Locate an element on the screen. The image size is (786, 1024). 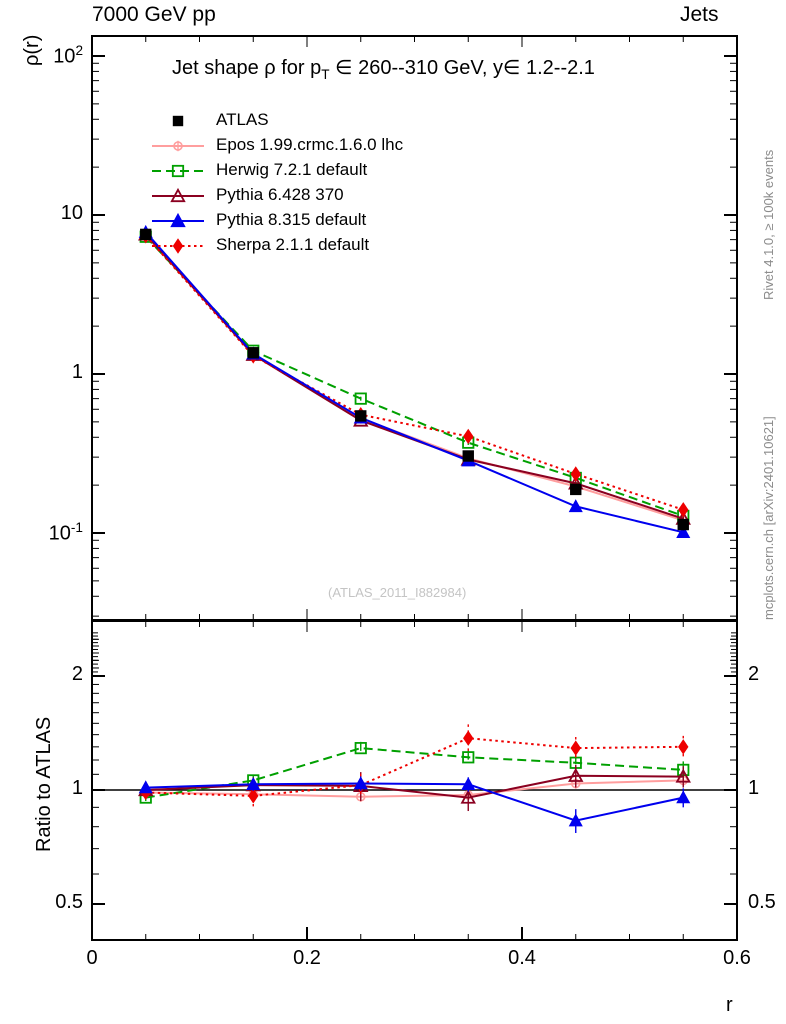
legend-marker-pythia6 is located at coordinates (178, 195).